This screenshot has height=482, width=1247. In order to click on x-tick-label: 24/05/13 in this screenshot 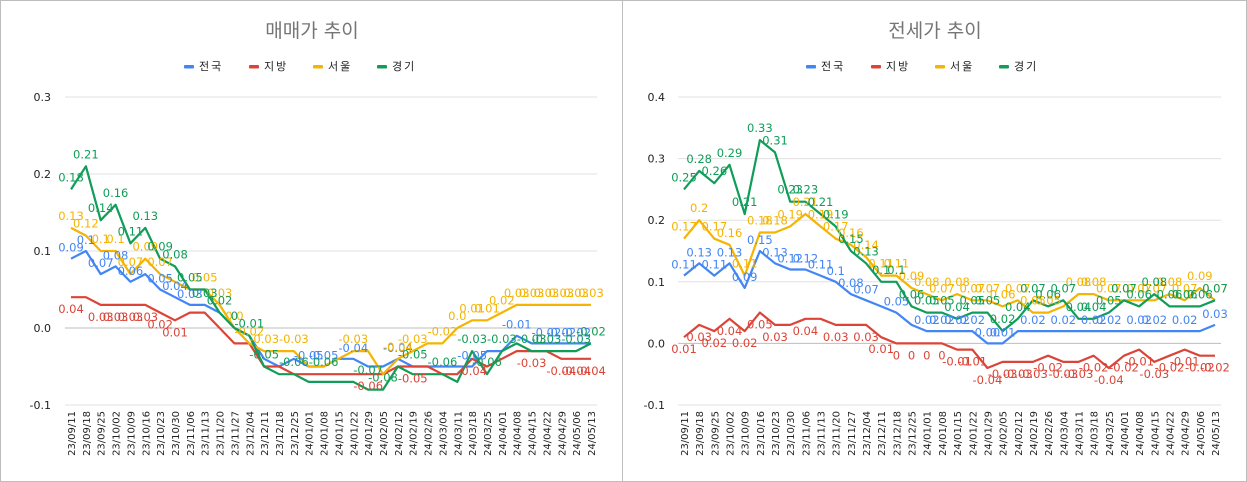, I will do `click(592, 433)`.